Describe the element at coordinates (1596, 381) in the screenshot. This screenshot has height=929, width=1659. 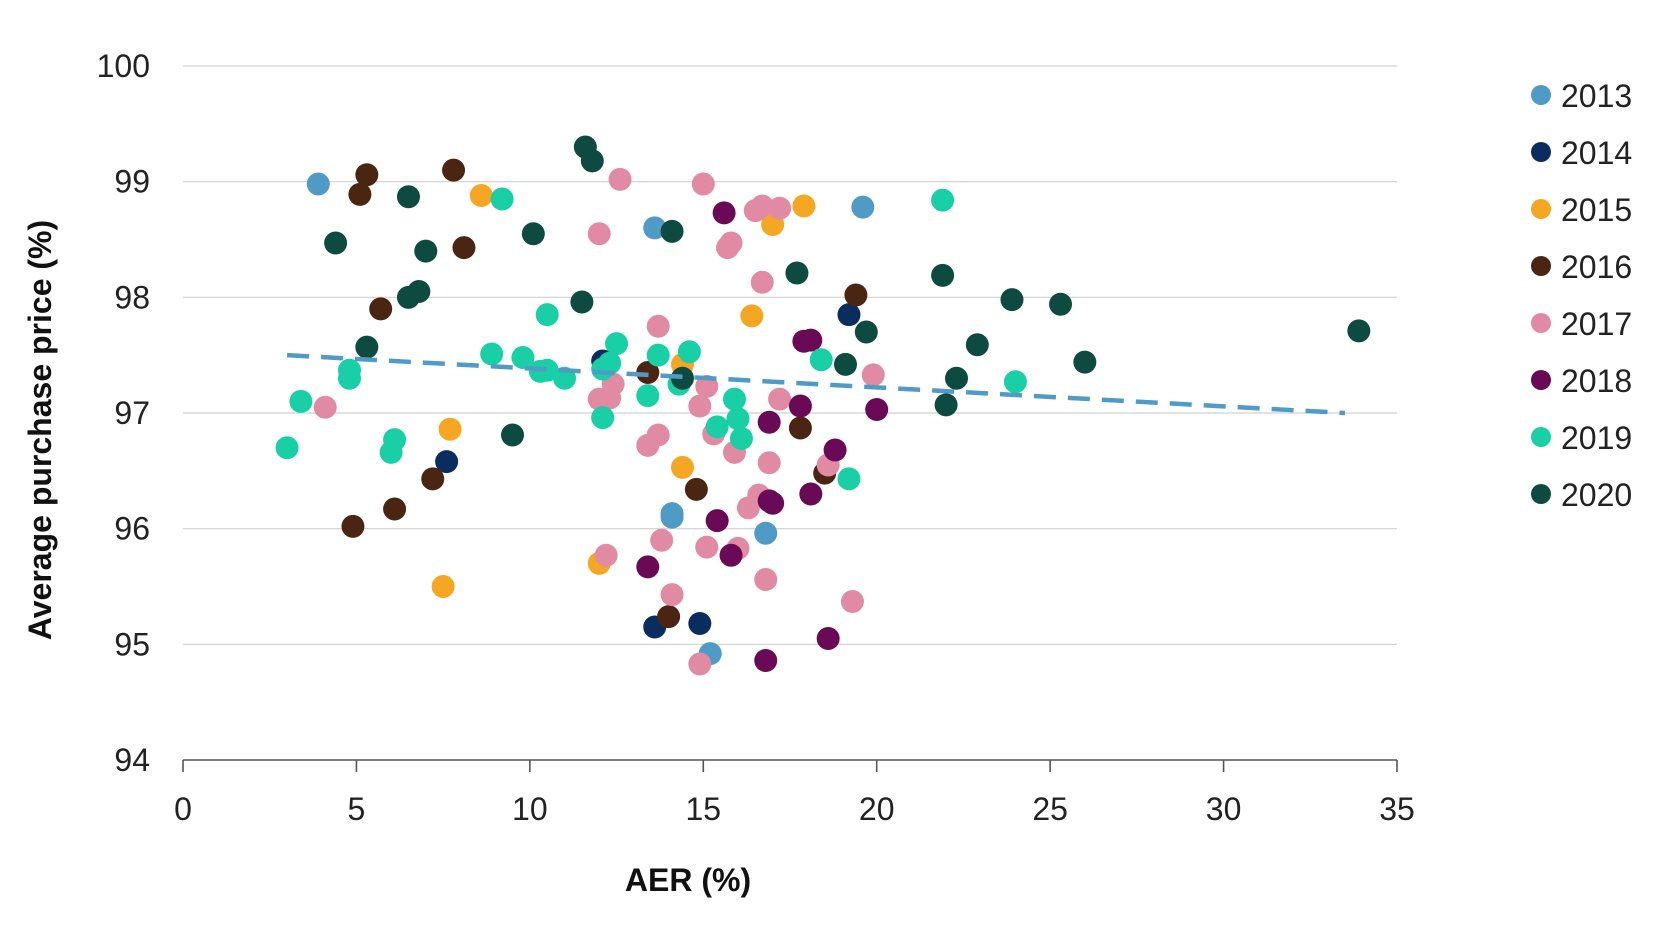
I see `legend-label: 2018` at that location.